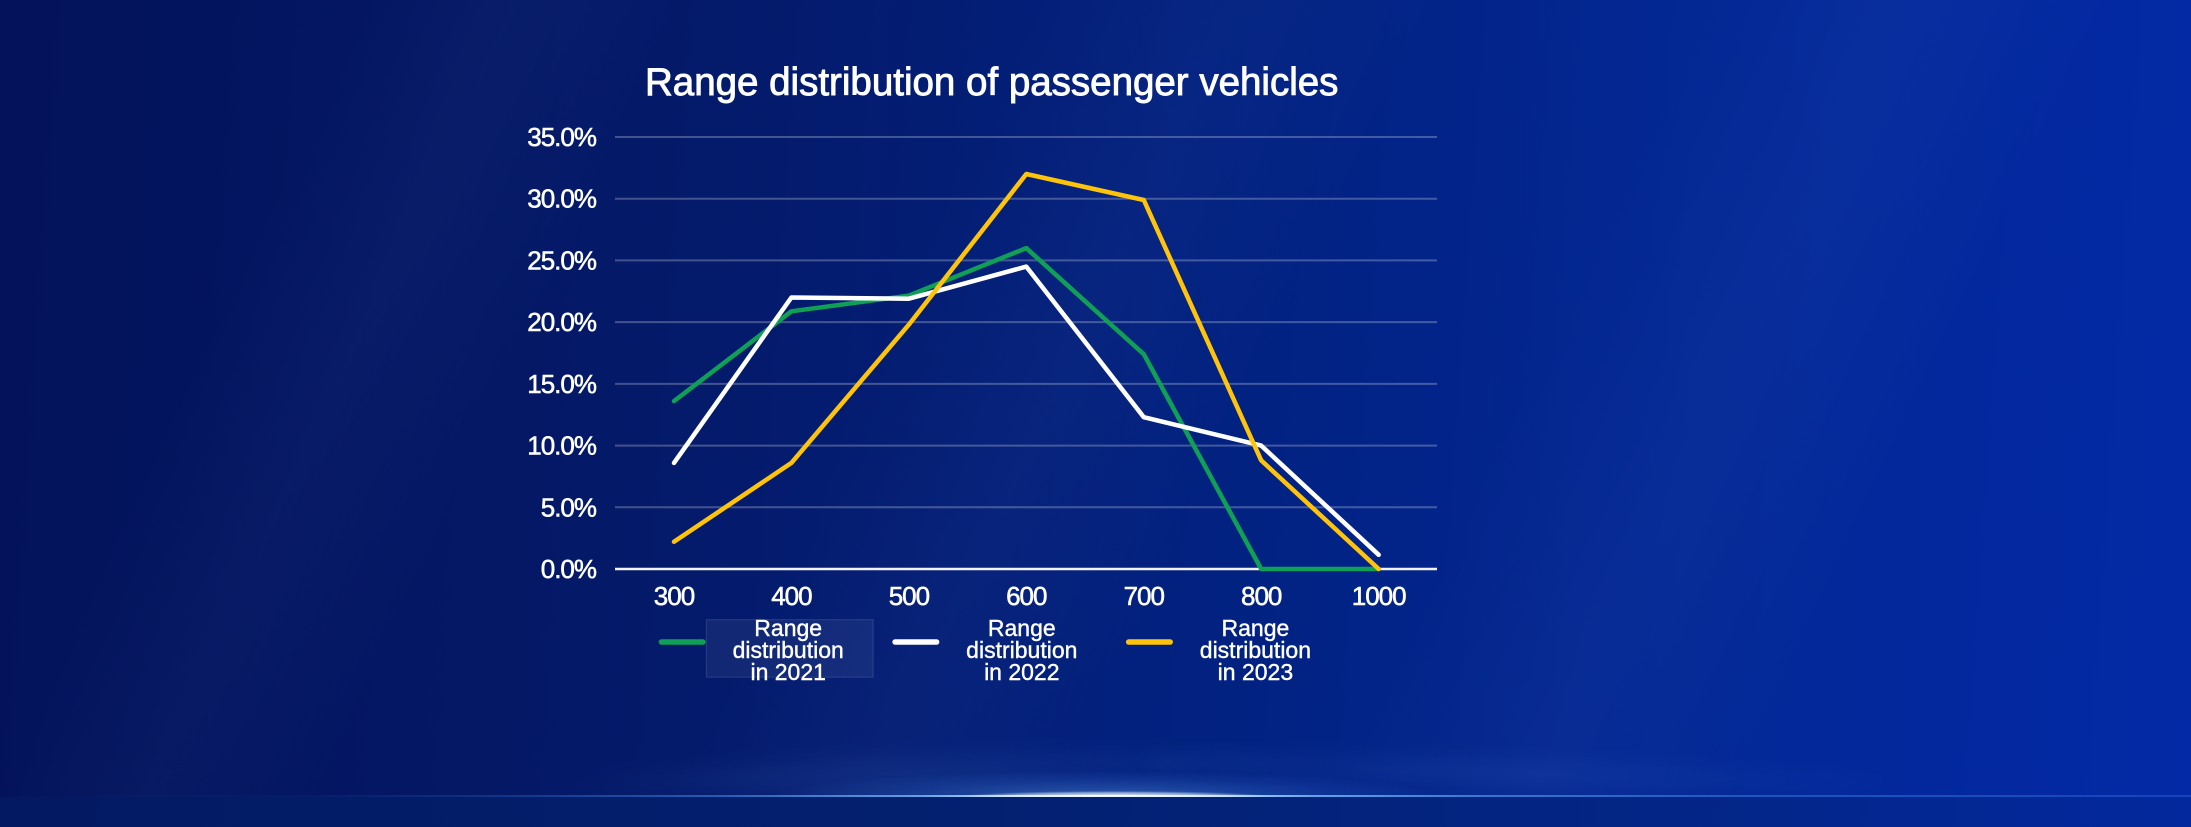 The width and height of the screenshot is (2191, 827). I want to click on svg-text: 0.0%, so click(569, 569).